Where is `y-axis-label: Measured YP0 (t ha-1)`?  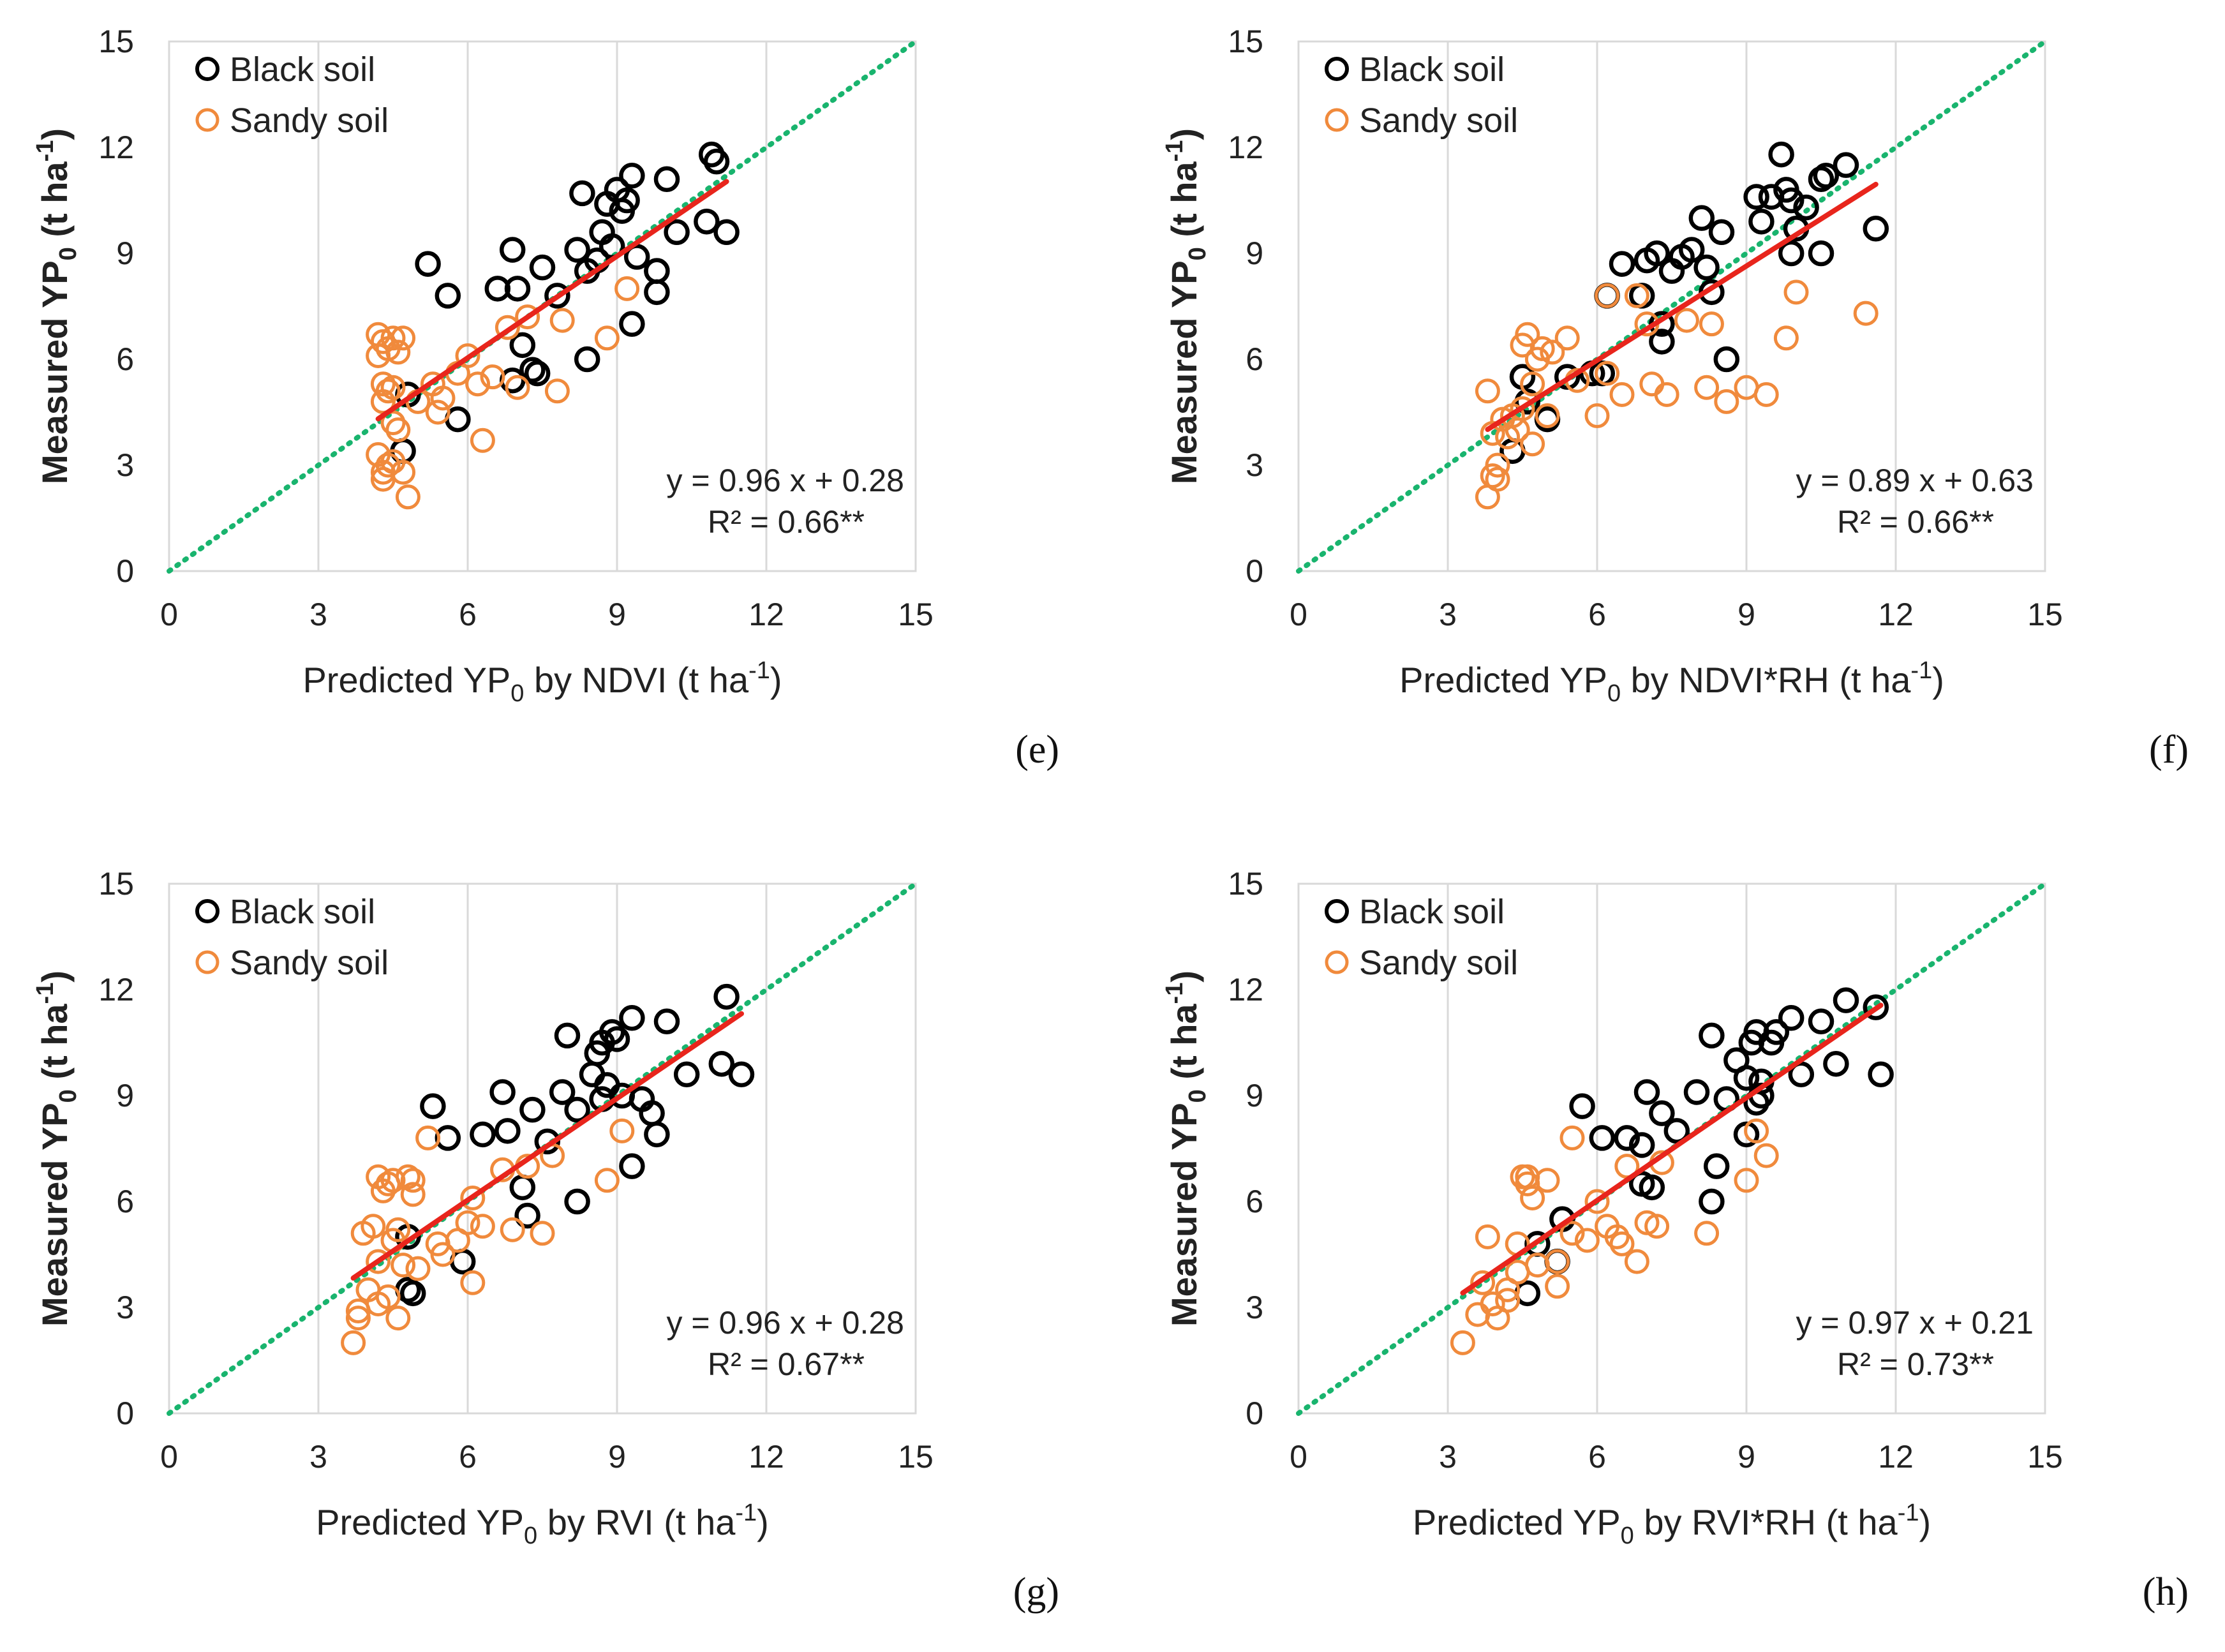
y-axis-label: Measured YP0 (t ha-1) is located at coordinates (57, 306).